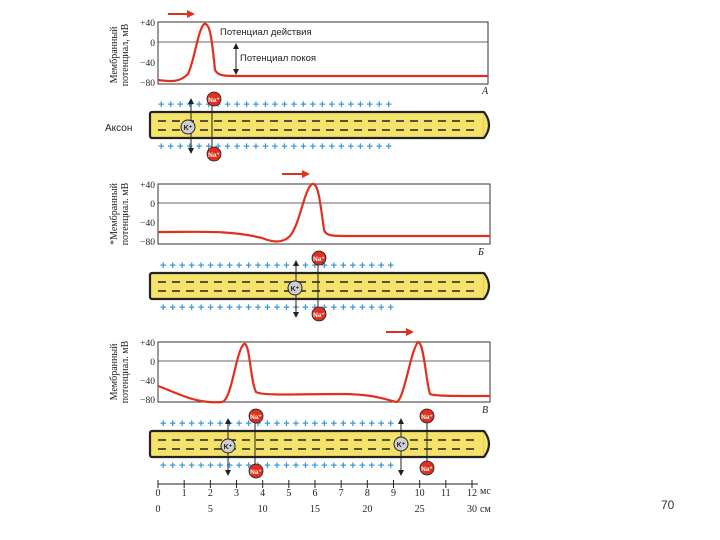 The width and height of the screenshot is (720, 540). What do you see at coordinates (256, 417) in the screenshot?
I see `axon-c-na-ion-top-1-label: Na⁺` at bounding box center [256, 417].